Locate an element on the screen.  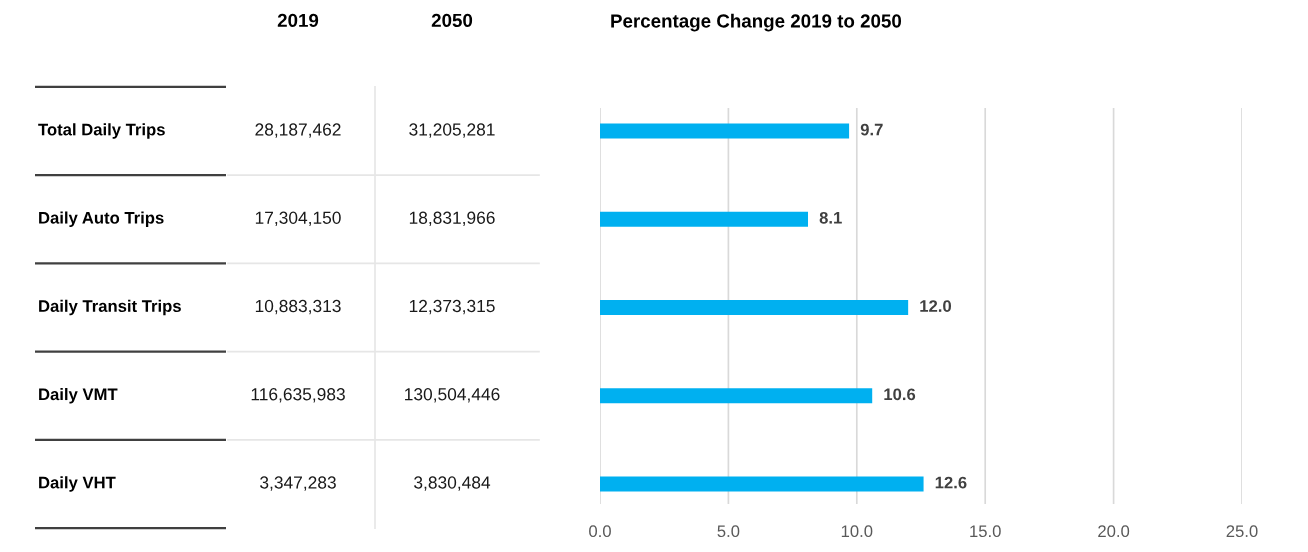
data-label: 8.1 is located at coordinates (830, 217).